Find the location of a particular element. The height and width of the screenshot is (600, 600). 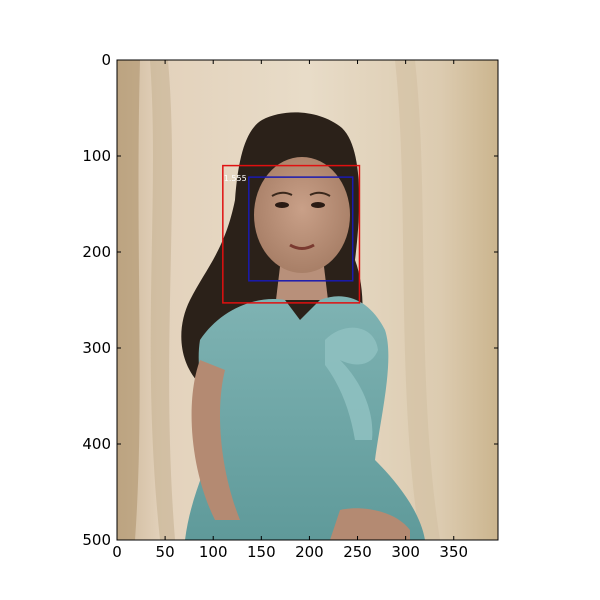

box-score-label: 1.555 is located at coordinates (235, 178).